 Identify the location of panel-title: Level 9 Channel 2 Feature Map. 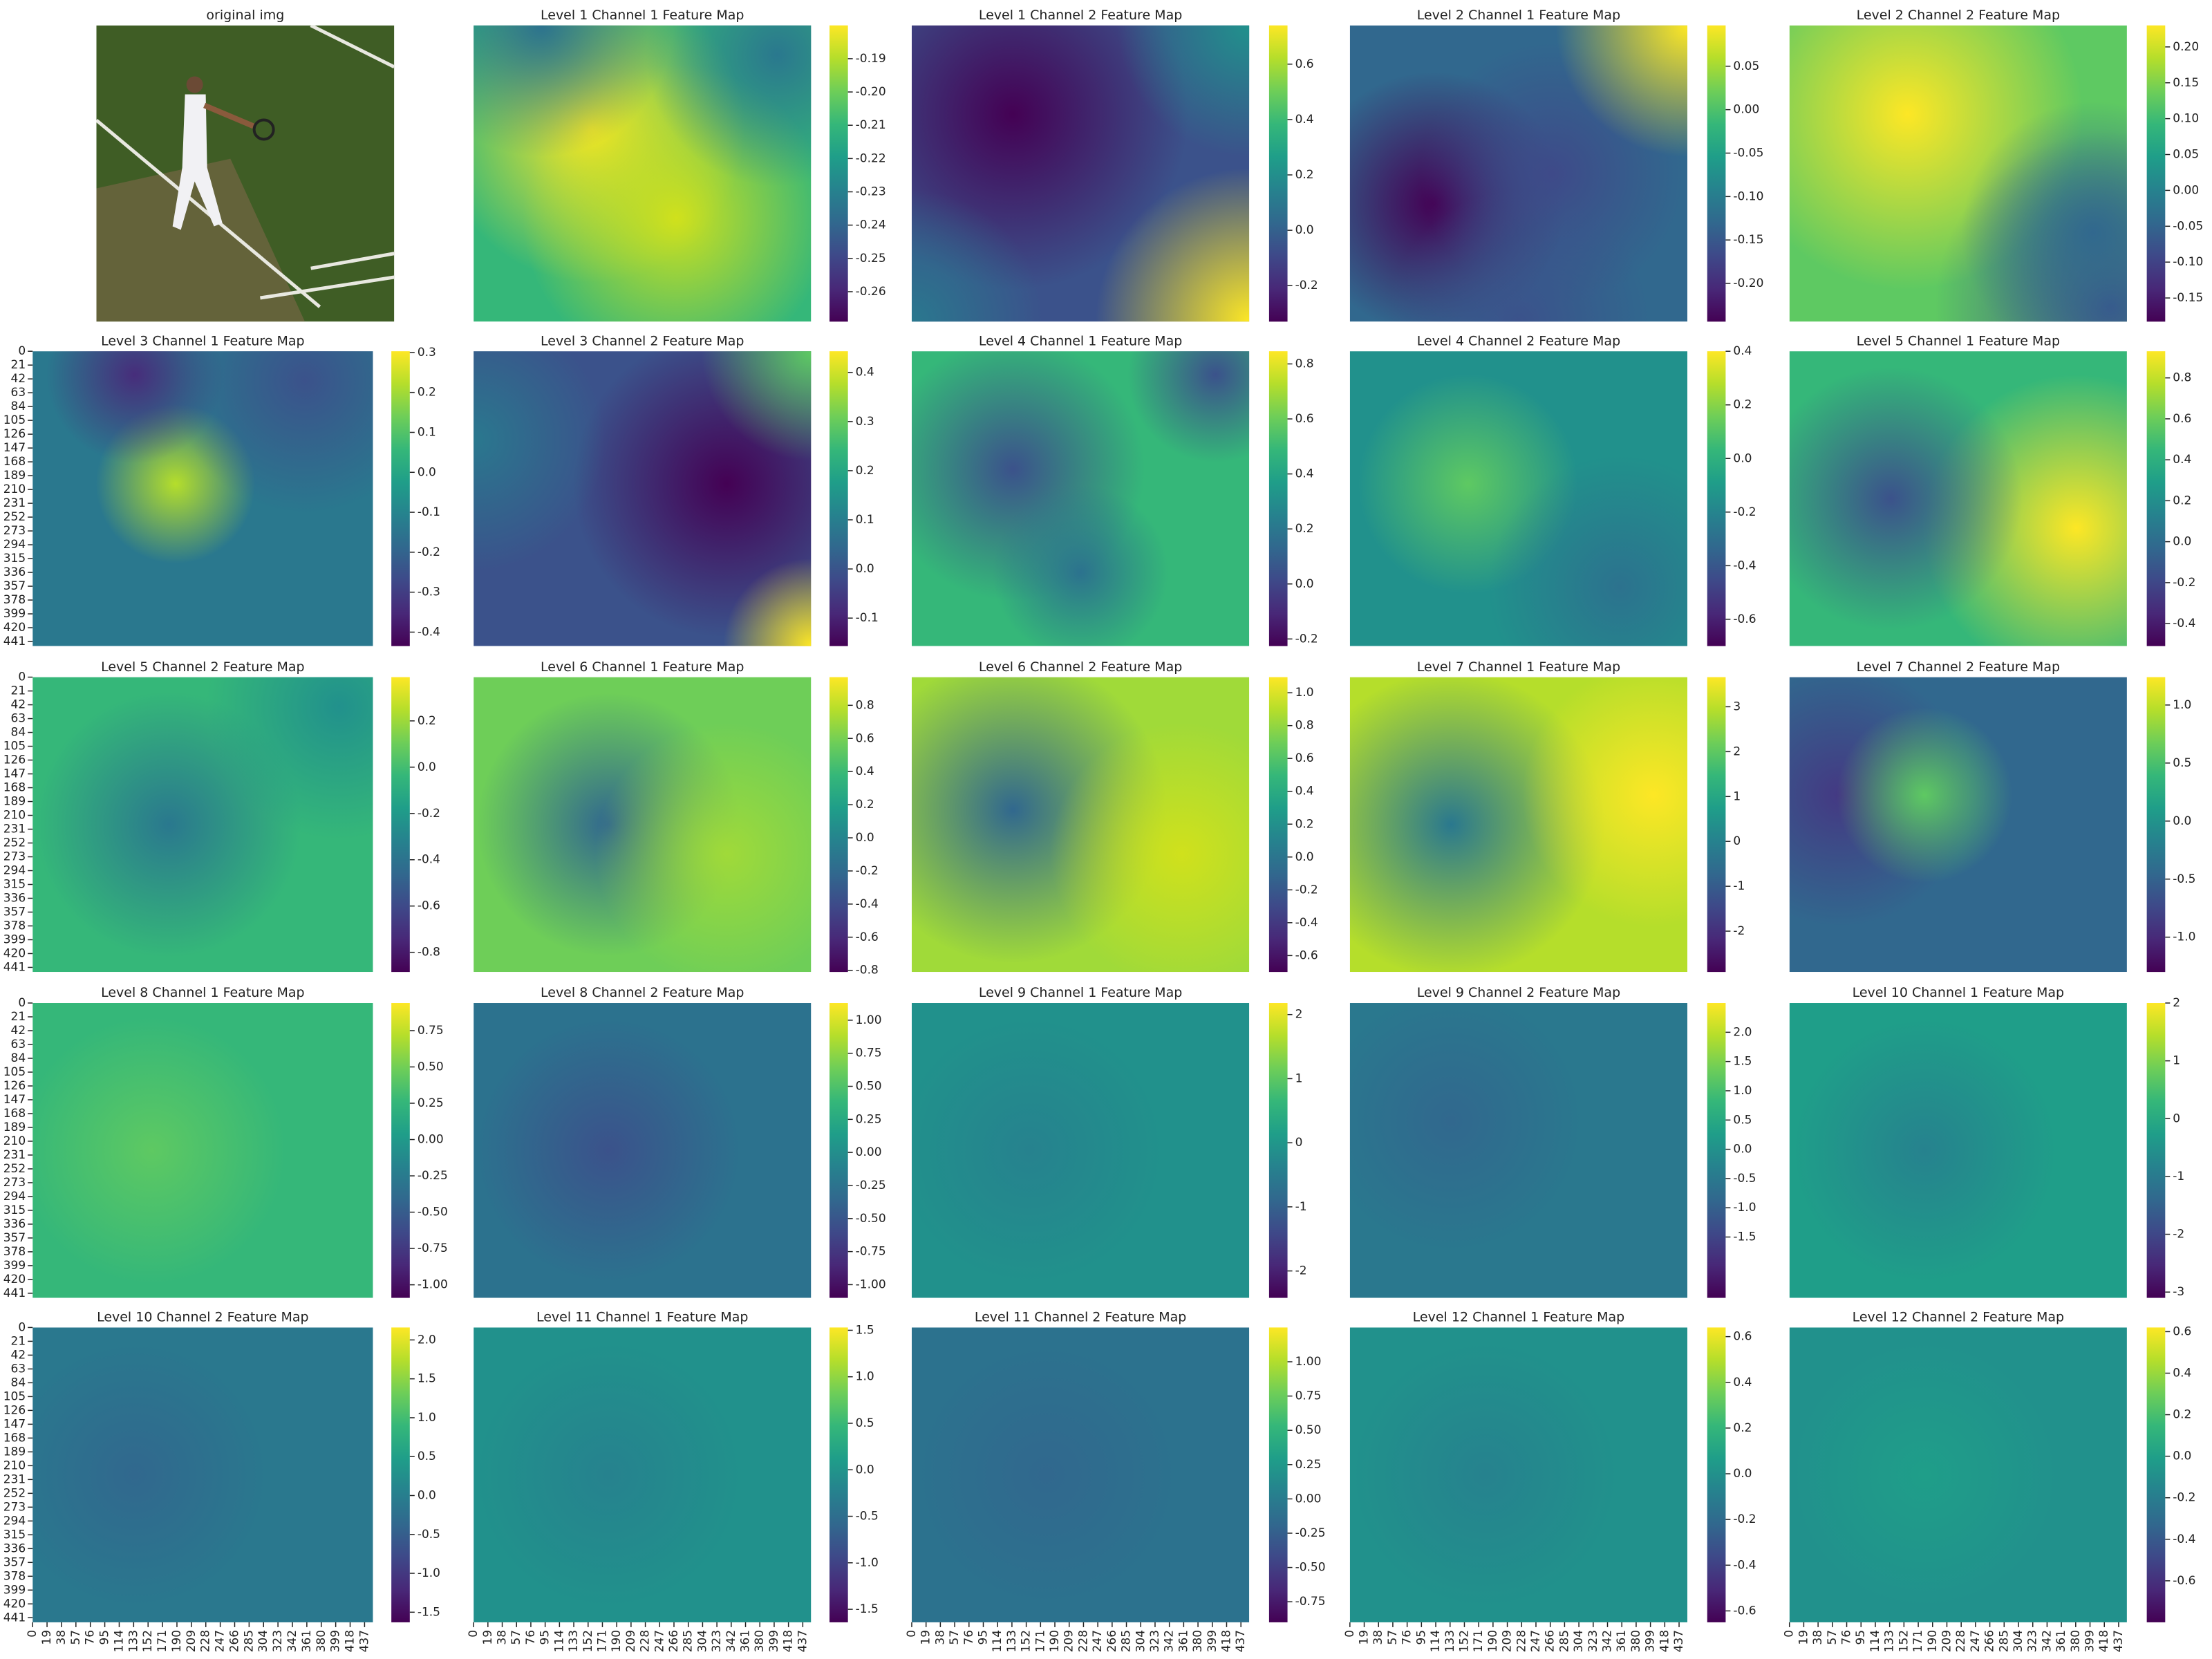
(1518, 992).